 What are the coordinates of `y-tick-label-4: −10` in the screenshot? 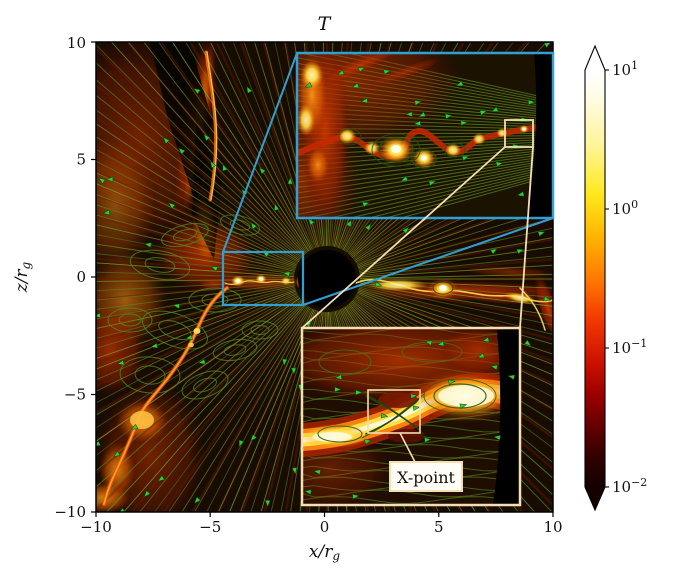 It's located at (70, 512).